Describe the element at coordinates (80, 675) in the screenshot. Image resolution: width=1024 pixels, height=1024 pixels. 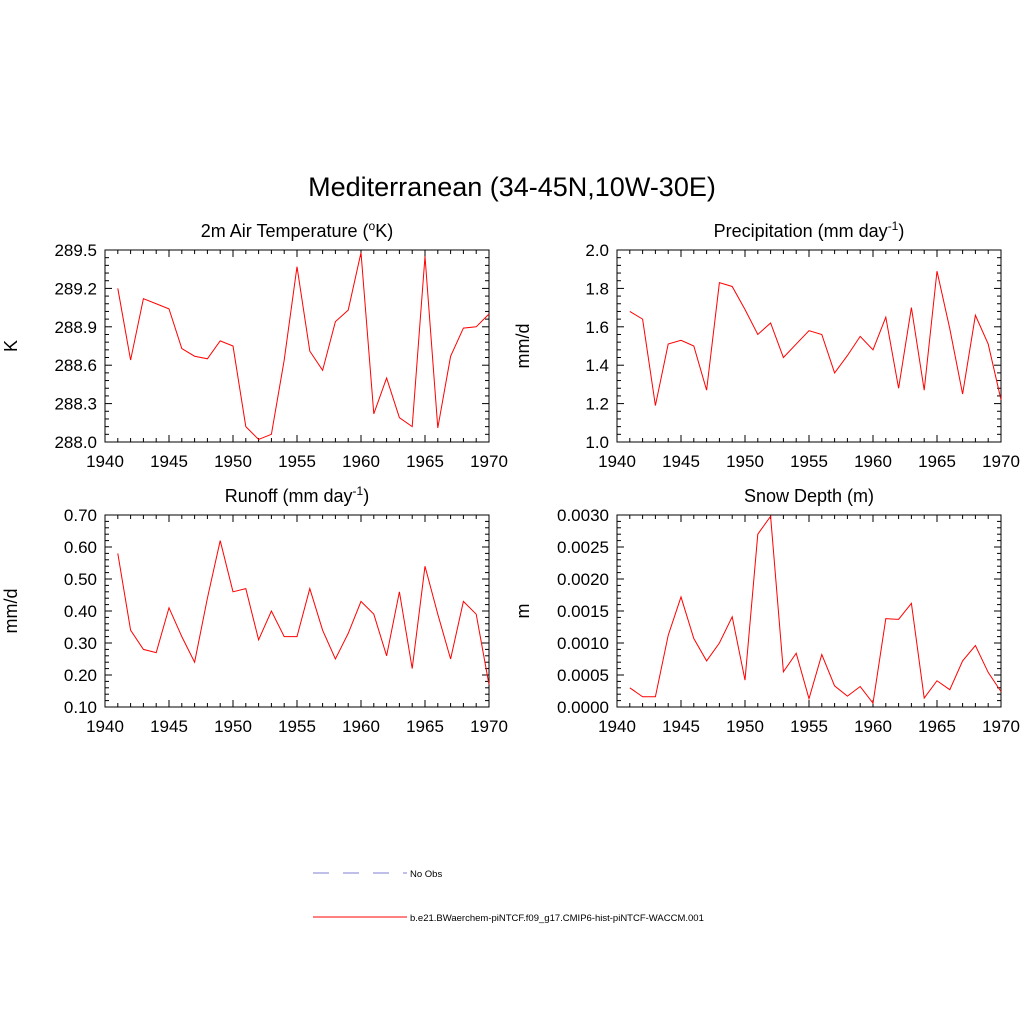
I see `y-tick-label: 0.20` at that location.